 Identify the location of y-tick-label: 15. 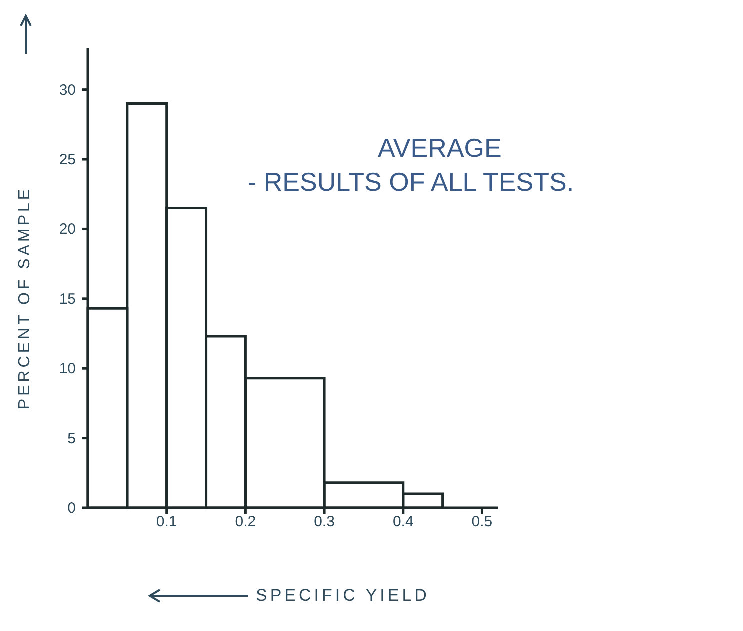
(67, 299).